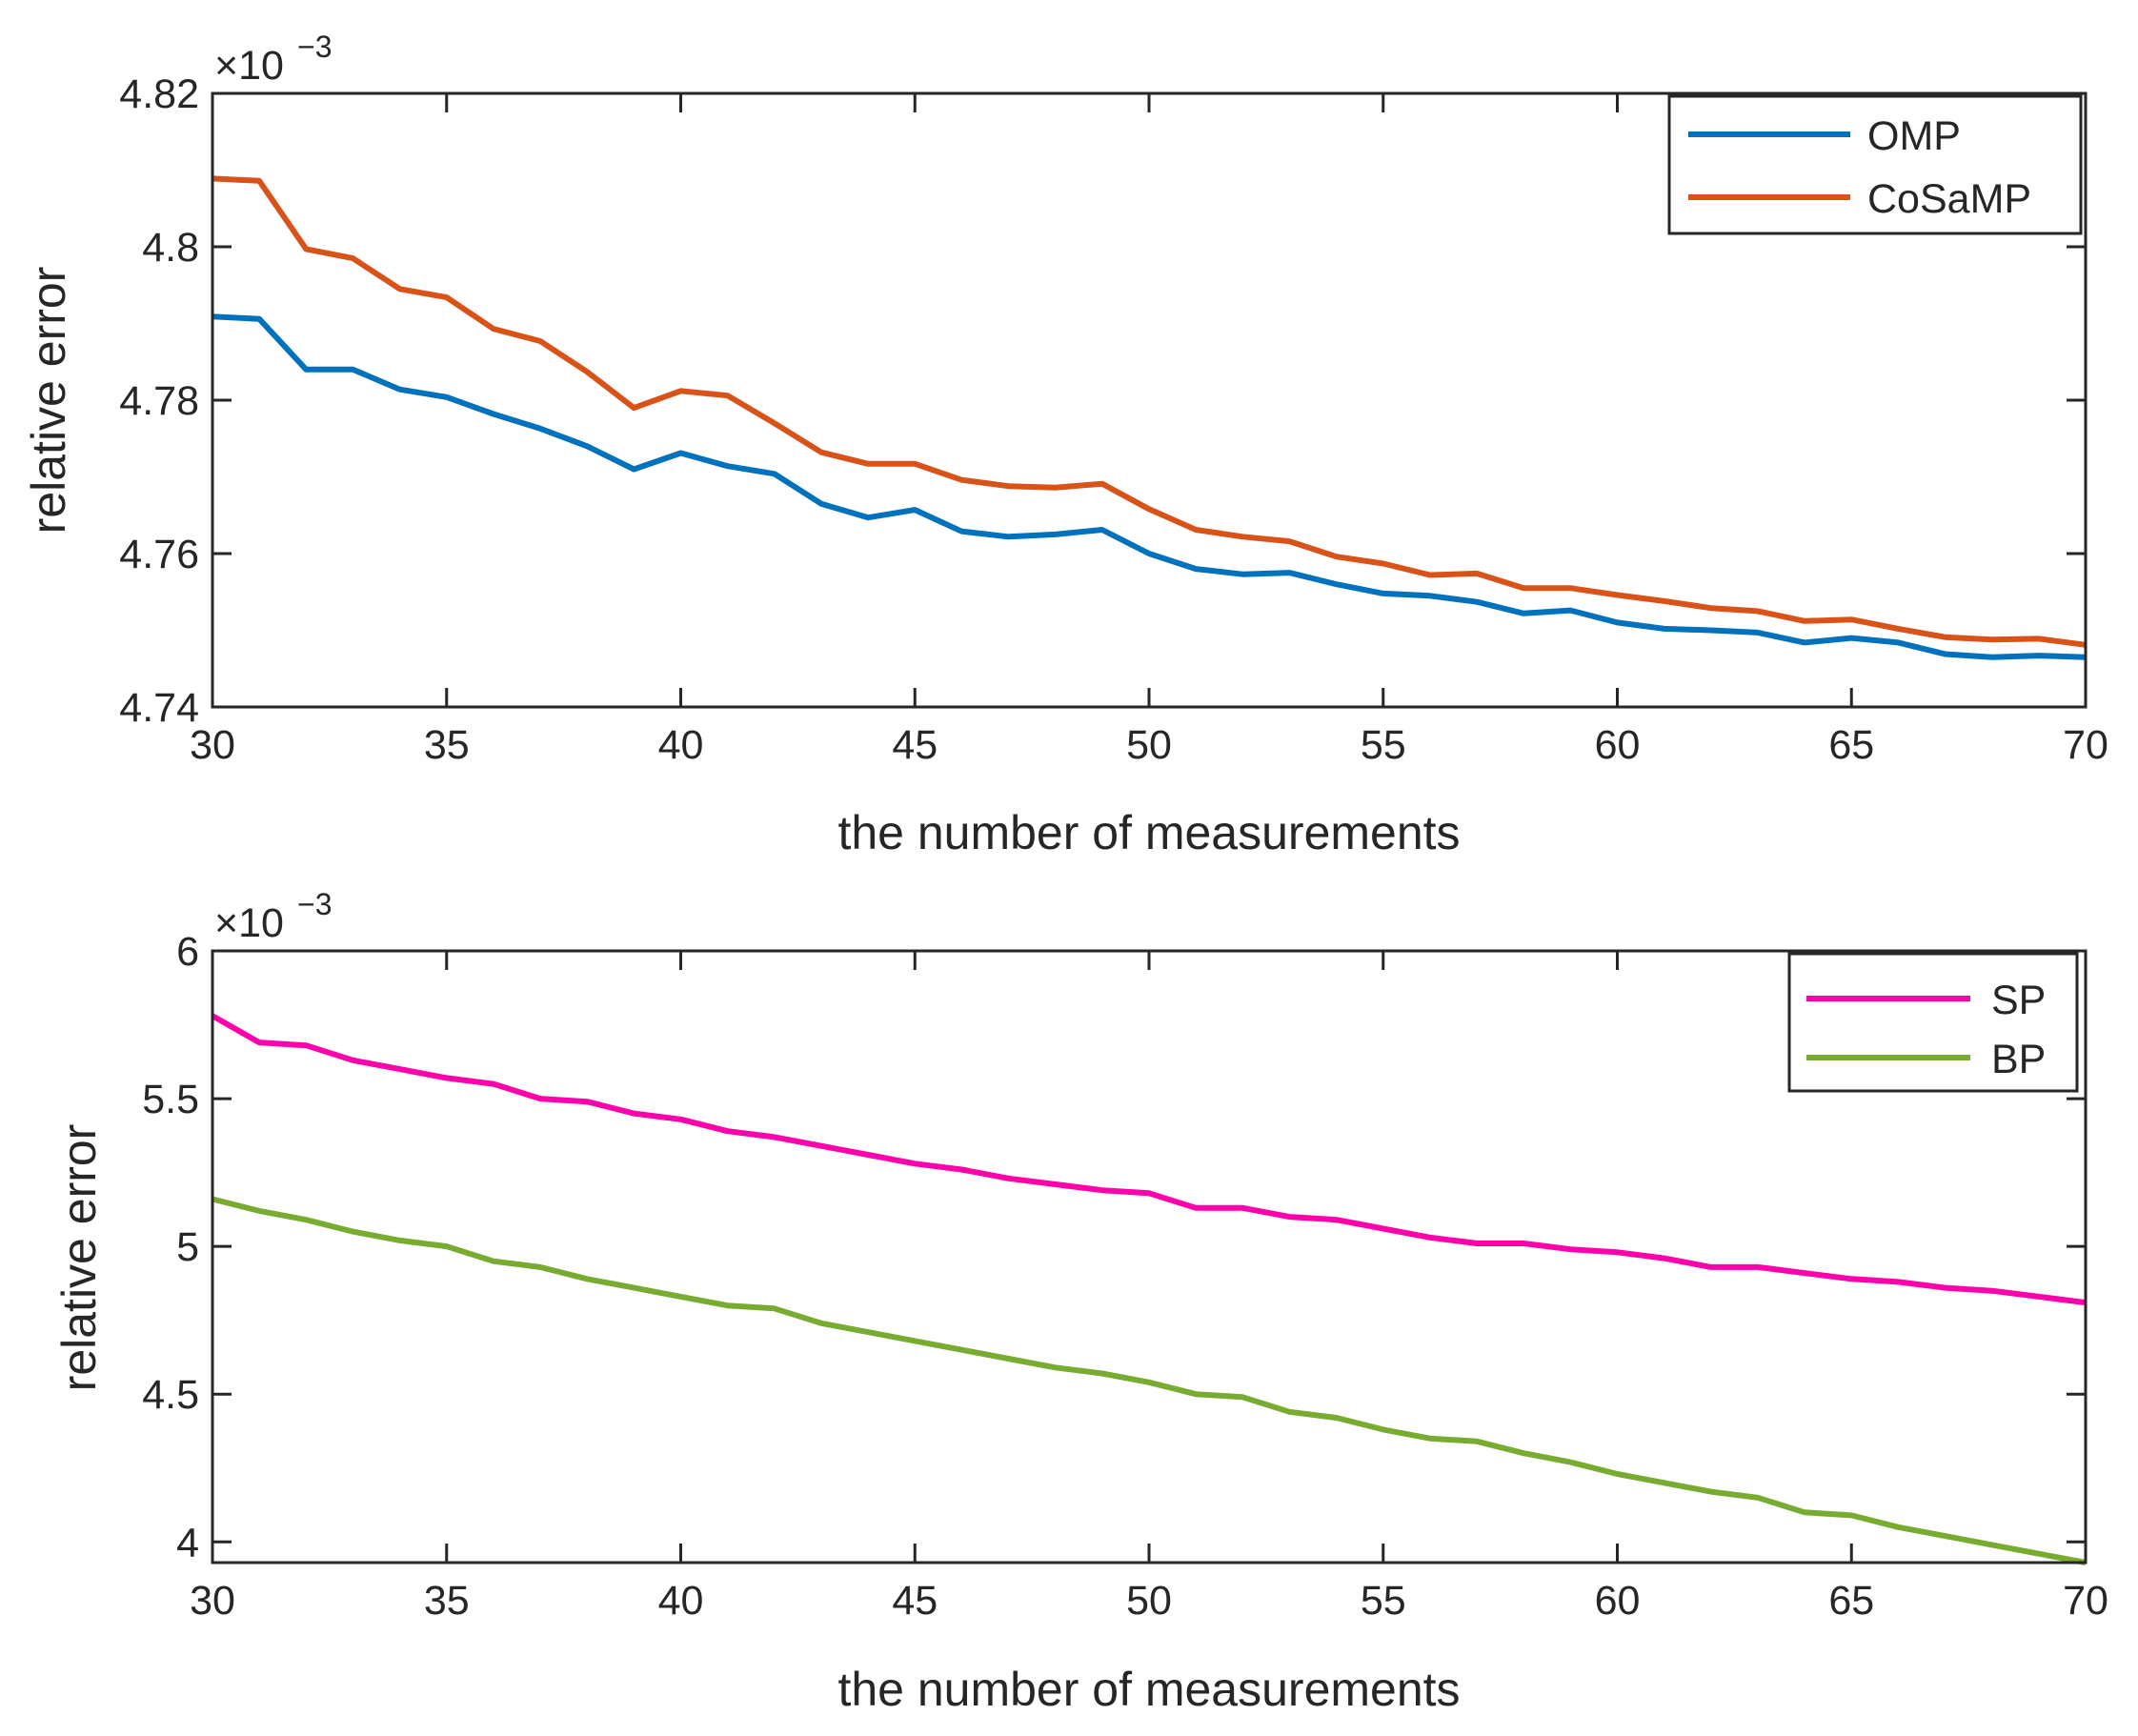 Image resolution: width=2138 pixels, height=1736 pixels. Describe the element at coordinates (213, 1601) in the screenshot. I see `chart-bottom-x-tick-label-30: 30` at that location.